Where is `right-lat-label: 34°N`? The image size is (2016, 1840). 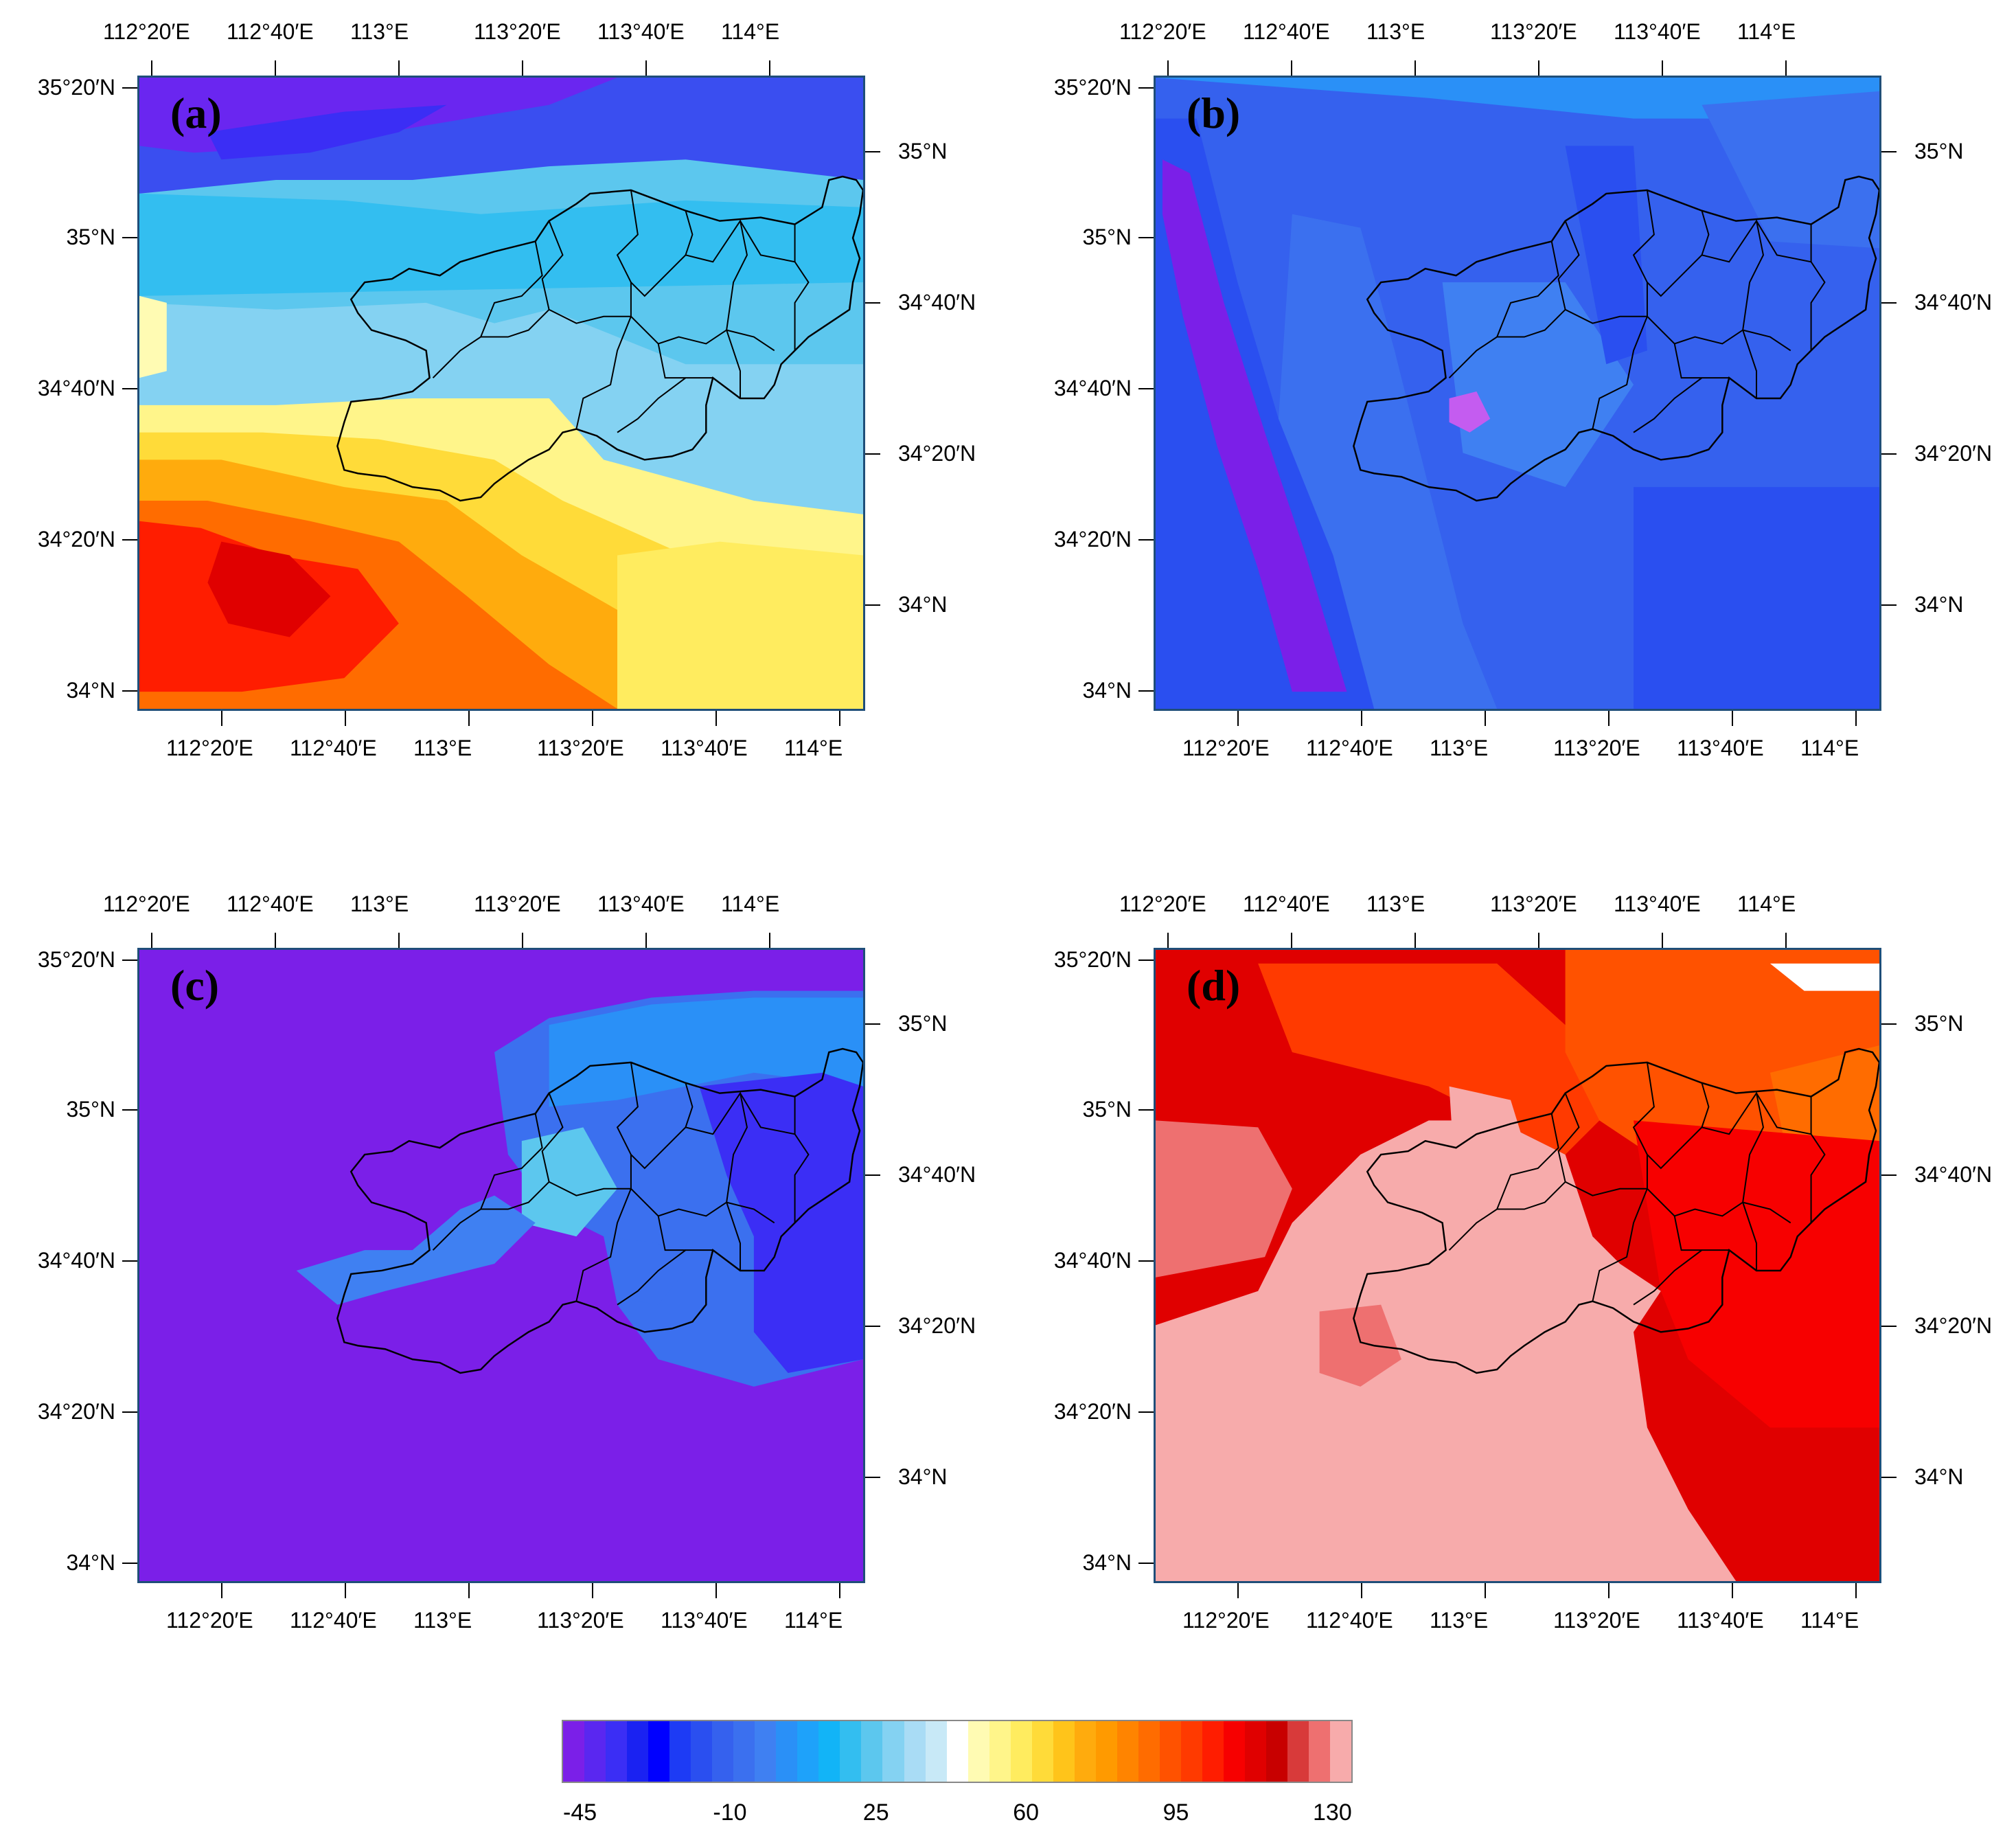
right-lat-label: 34°N is located at coordinates (923, 604).